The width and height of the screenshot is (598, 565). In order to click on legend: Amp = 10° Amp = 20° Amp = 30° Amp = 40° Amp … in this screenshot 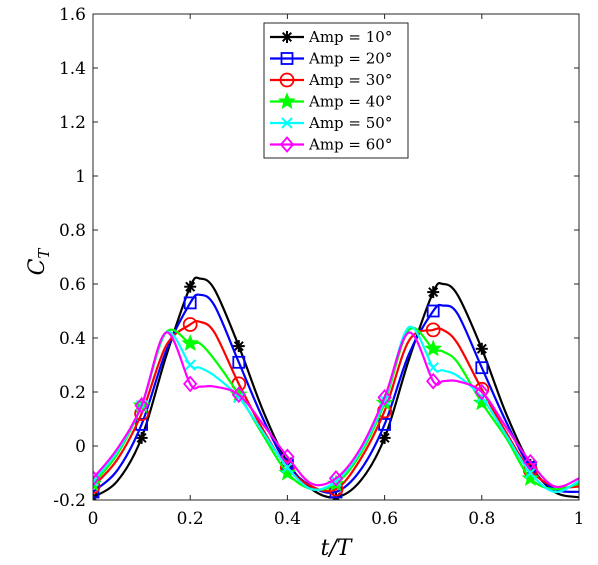, I will do `click(336, 90)`.